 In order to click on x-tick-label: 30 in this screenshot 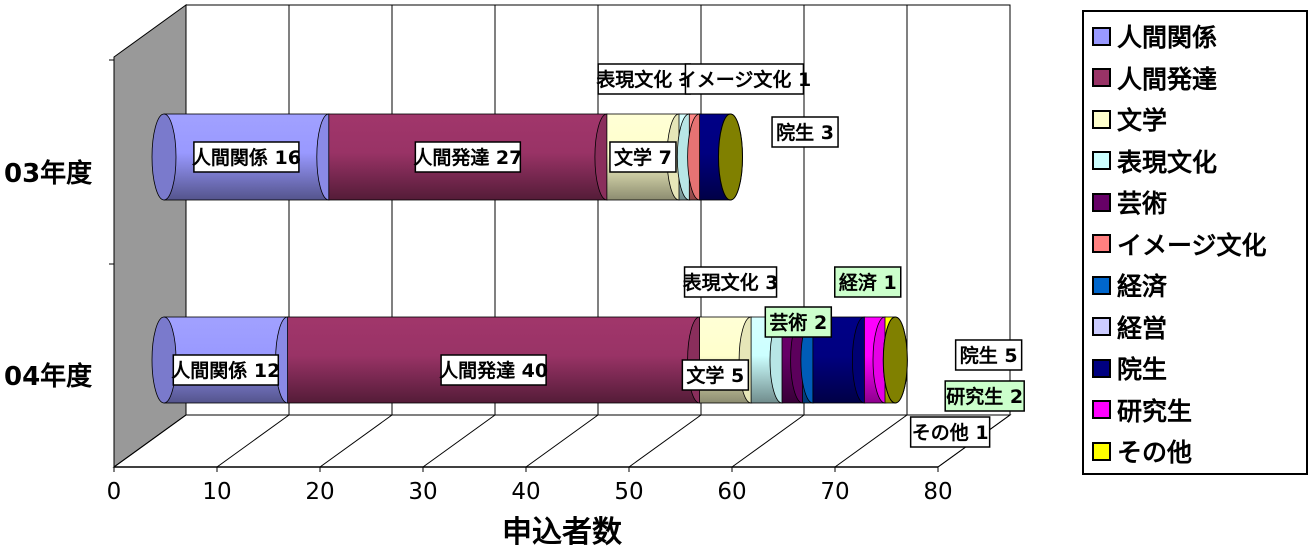, I will do `click(422, 492)`.